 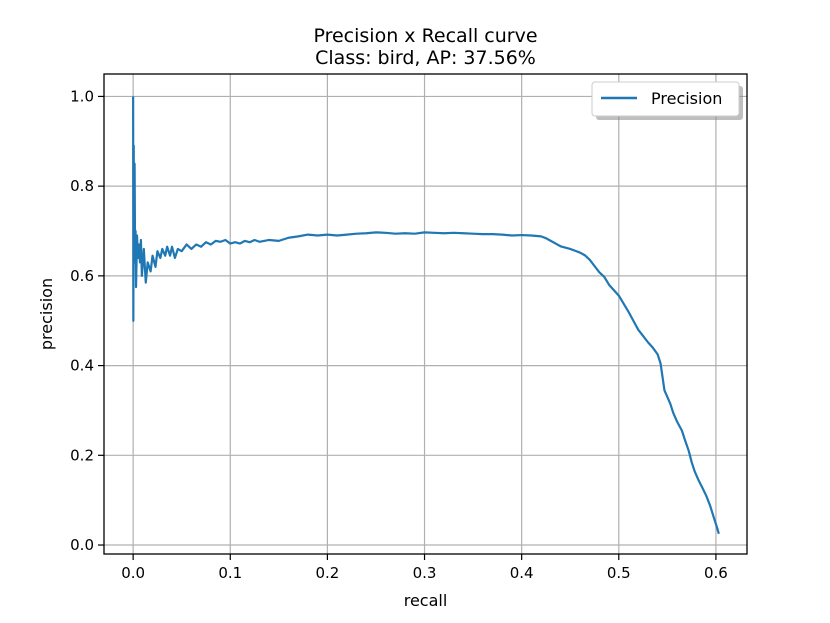 What do you see at coordinates (230, 573) in the screenshot?
I see `x-tick-label: 0.1` at bounding box center [230, 573].